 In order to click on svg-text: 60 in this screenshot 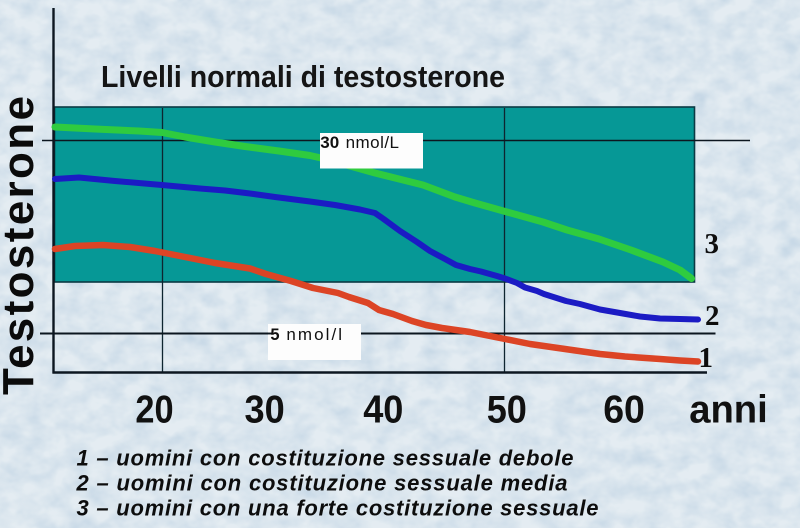, I will do `click(624, 410)`.